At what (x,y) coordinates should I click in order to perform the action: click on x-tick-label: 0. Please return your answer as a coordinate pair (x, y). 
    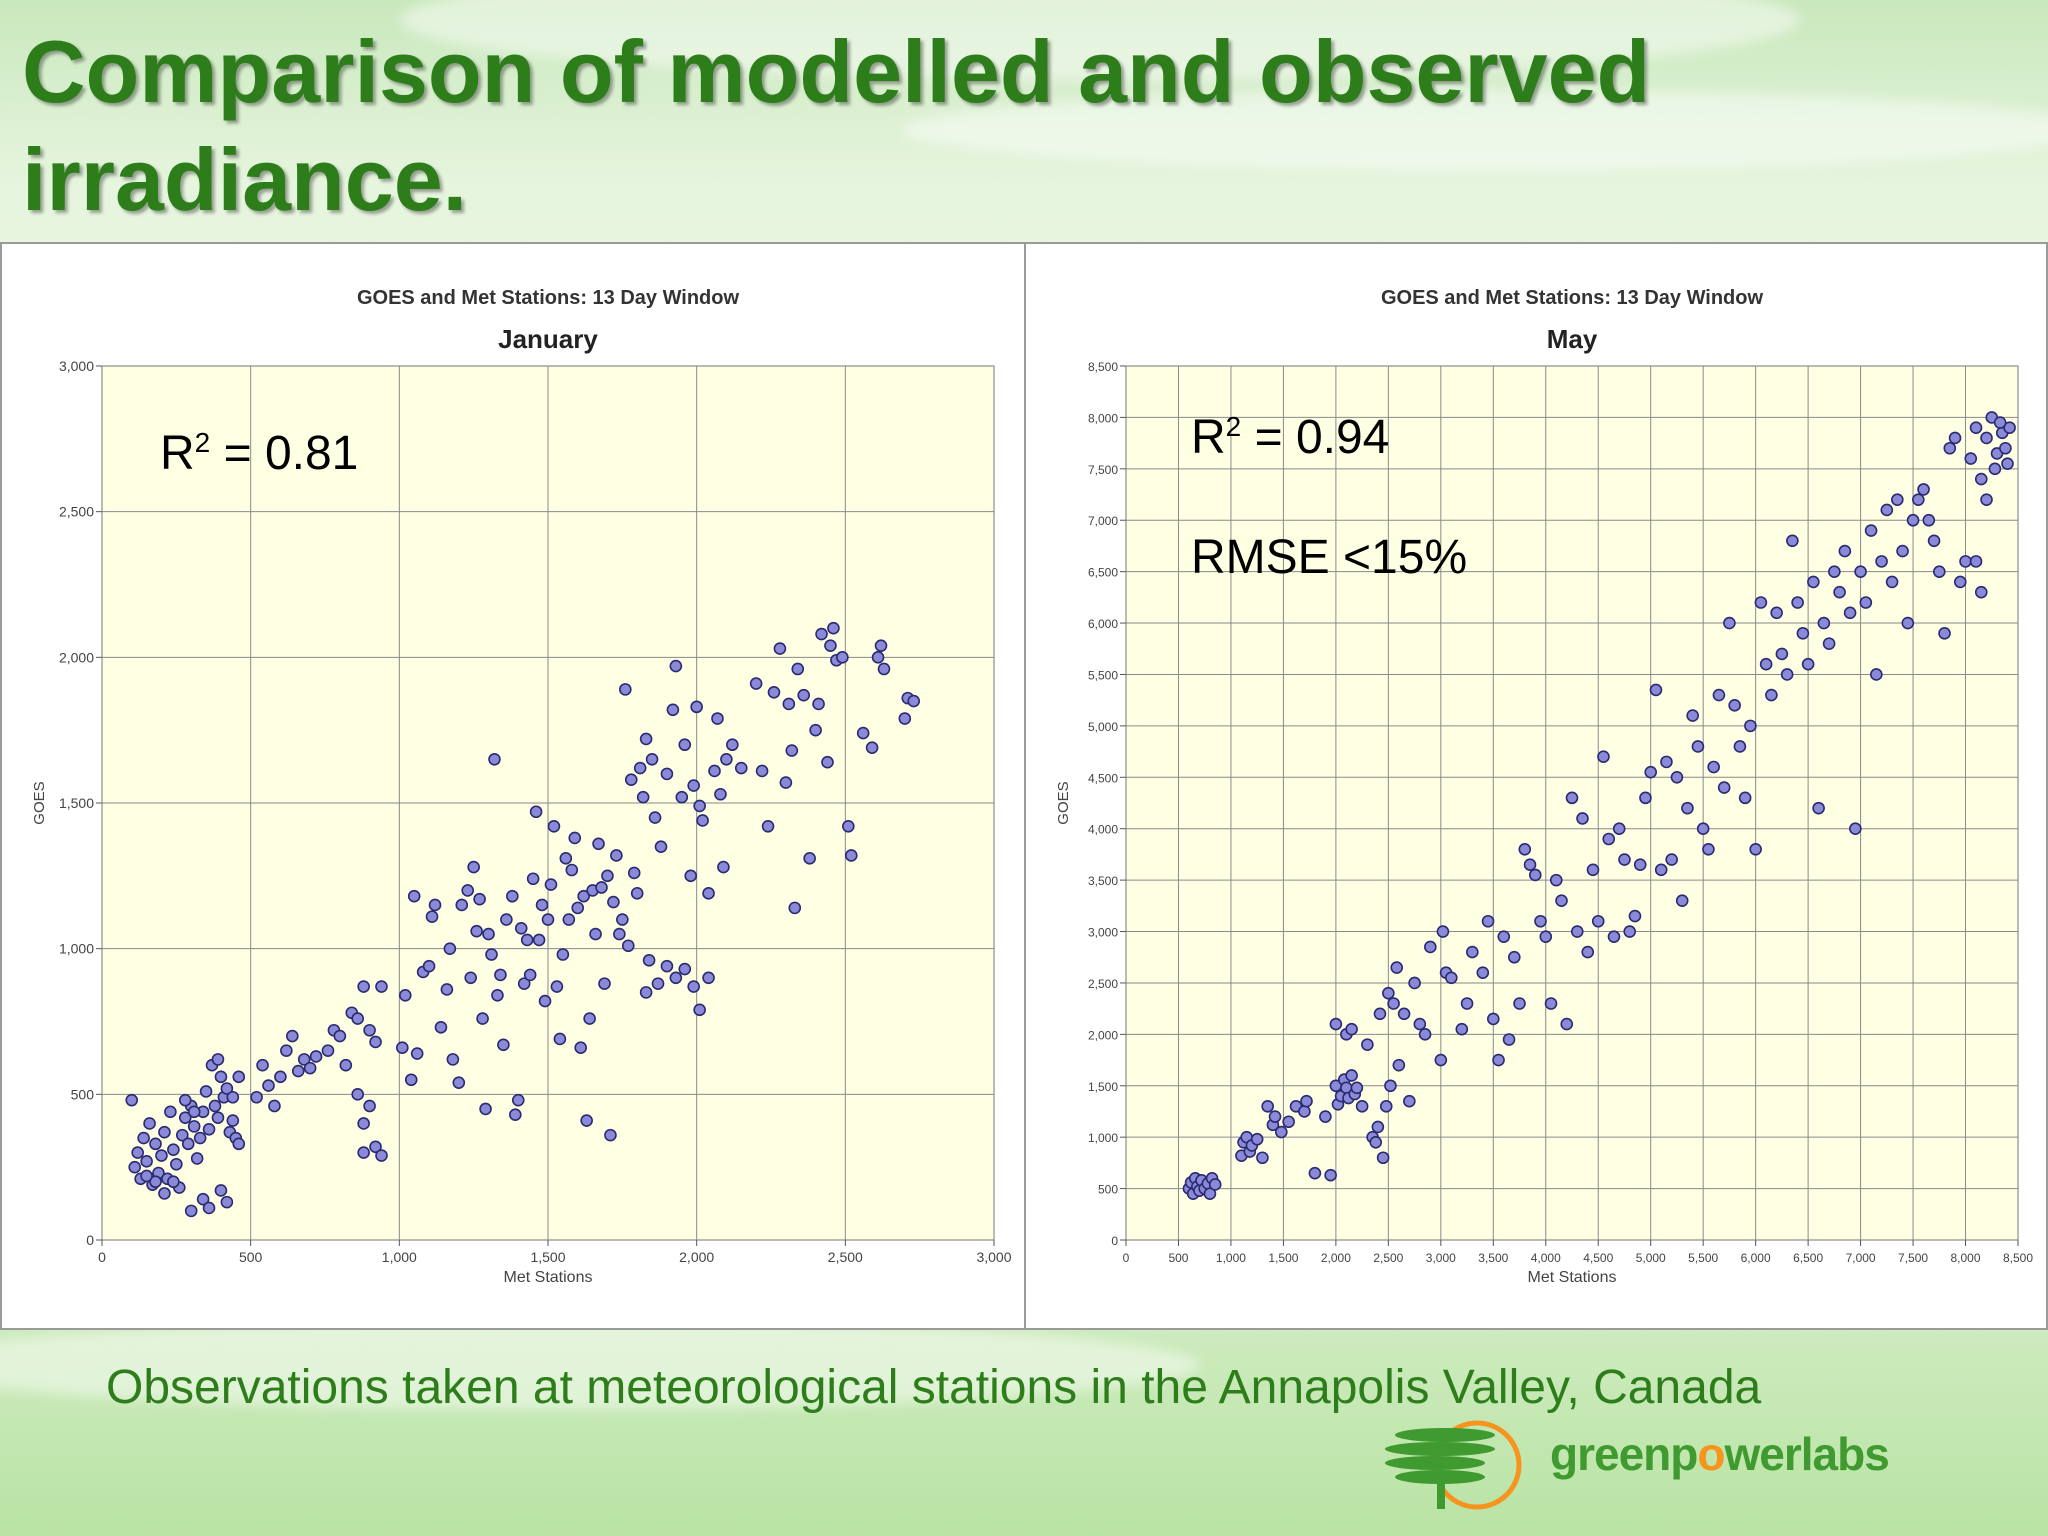
    Looking at the image, I should click on (102, 1257).